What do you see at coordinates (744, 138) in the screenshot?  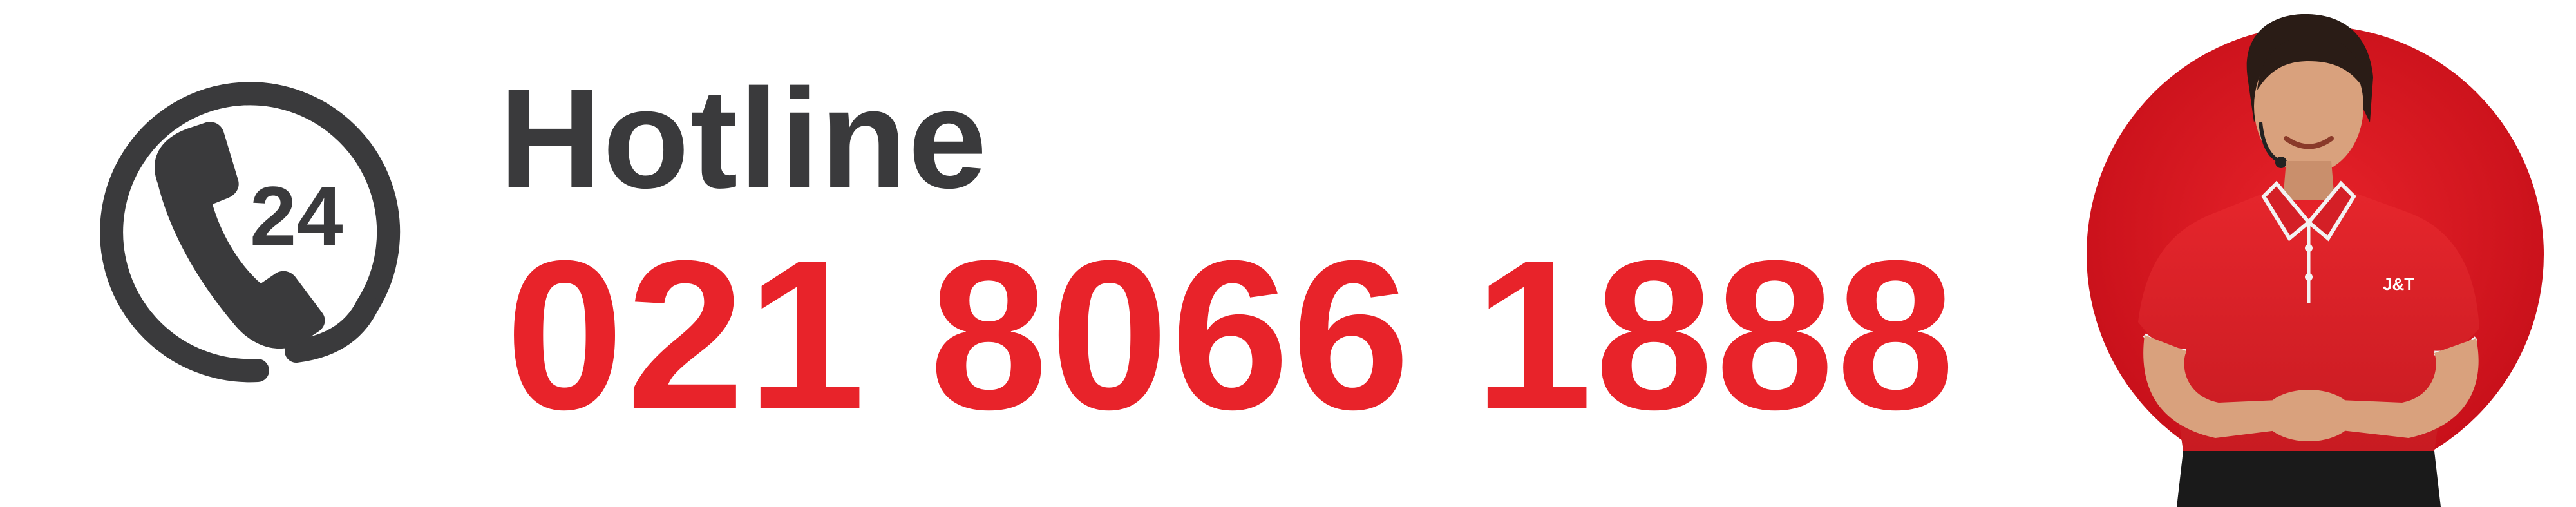 I see `hotline-label: Hotline` at bounding box center [744, 138].